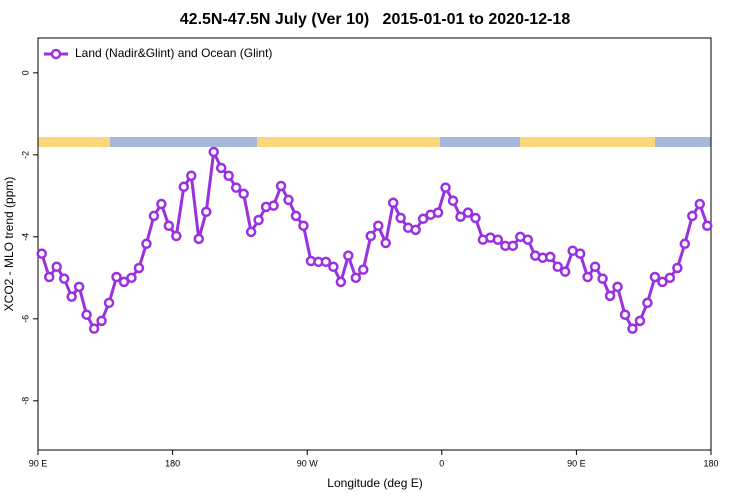  What do you see at coordinates (374, 142) in the screenshot?
I see `land-ocean-strip` at bounding box center [374, 142].